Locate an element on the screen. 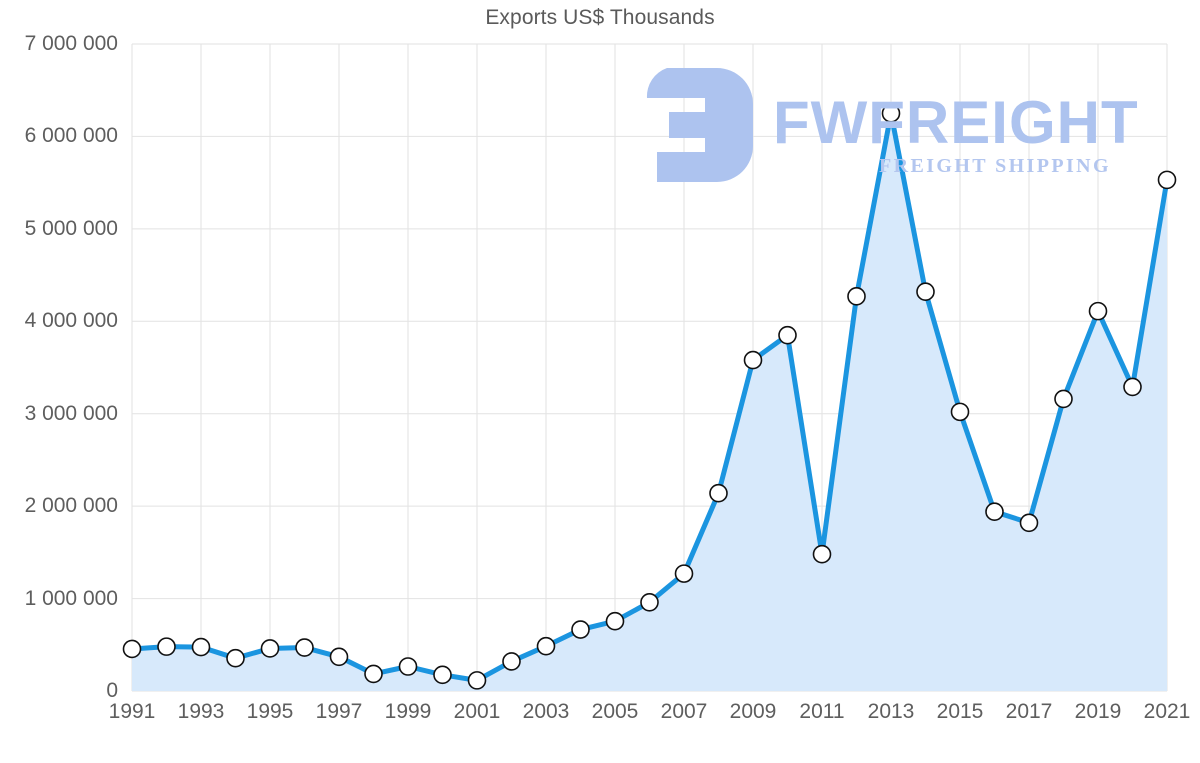  x-axis-tick-label: 2019 is located at coordinates (1098, 711).